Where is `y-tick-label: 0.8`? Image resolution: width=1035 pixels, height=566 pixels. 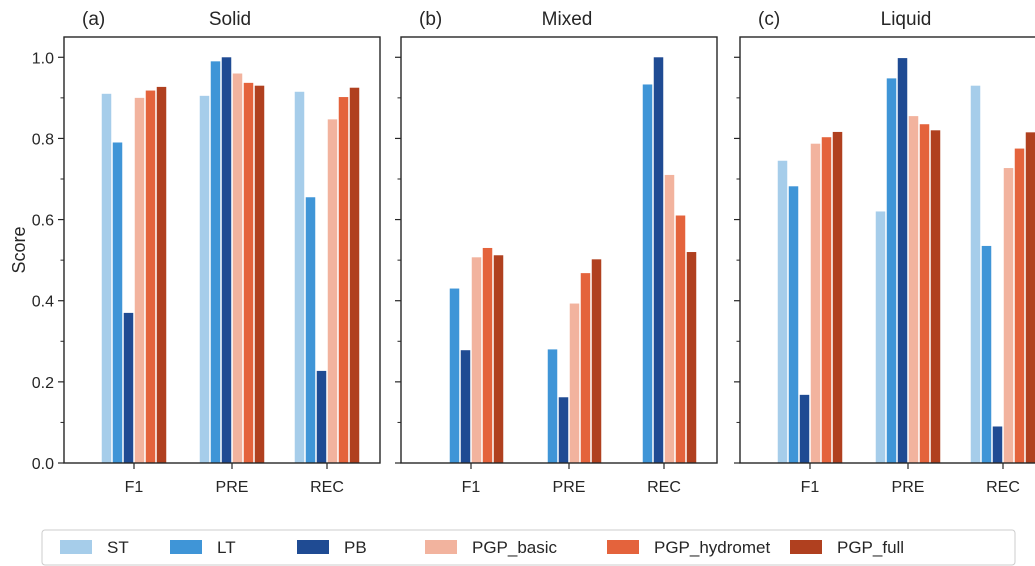 y-tick-label: 0.8 is located at coordinates (43, 139).